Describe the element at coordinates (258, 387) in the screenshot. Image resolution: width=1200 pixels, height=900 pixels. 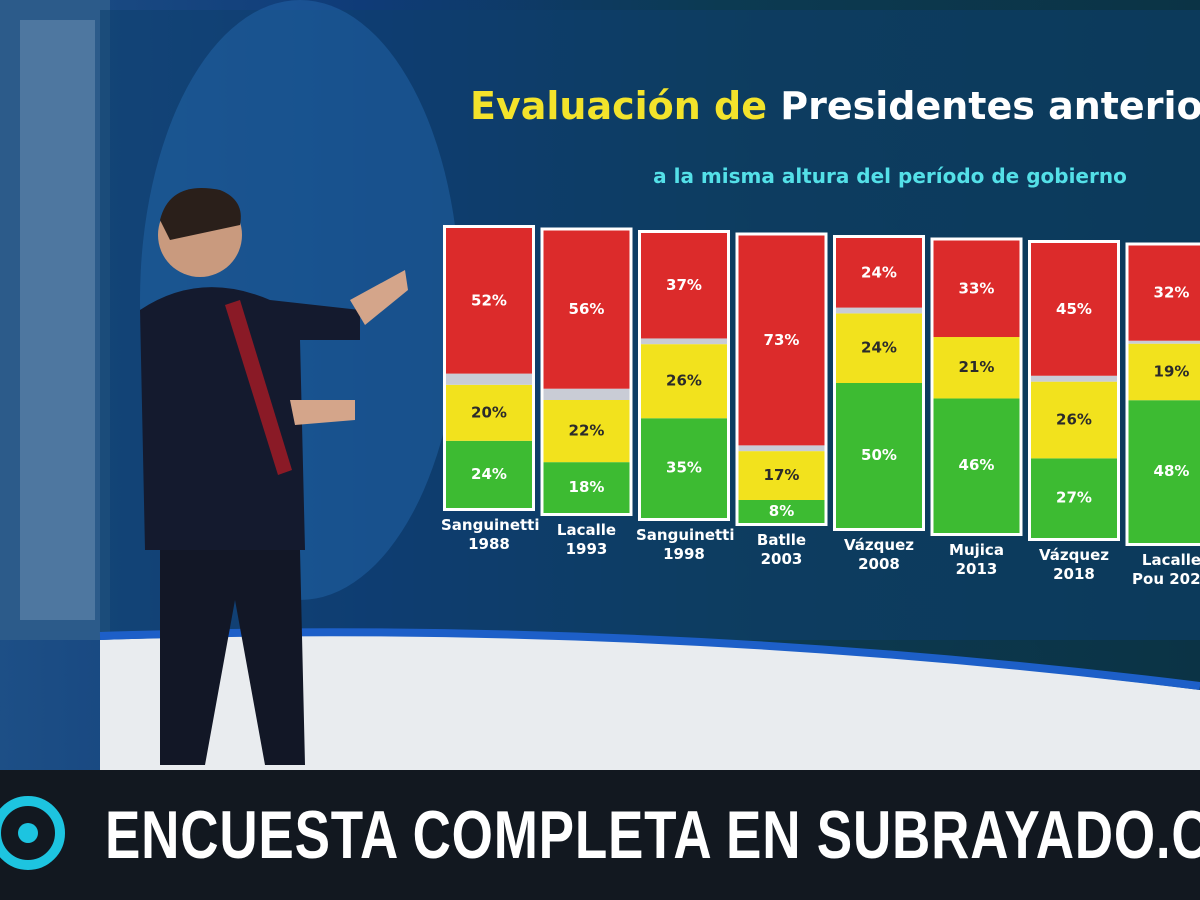
I see `presenter-tie` at that location.